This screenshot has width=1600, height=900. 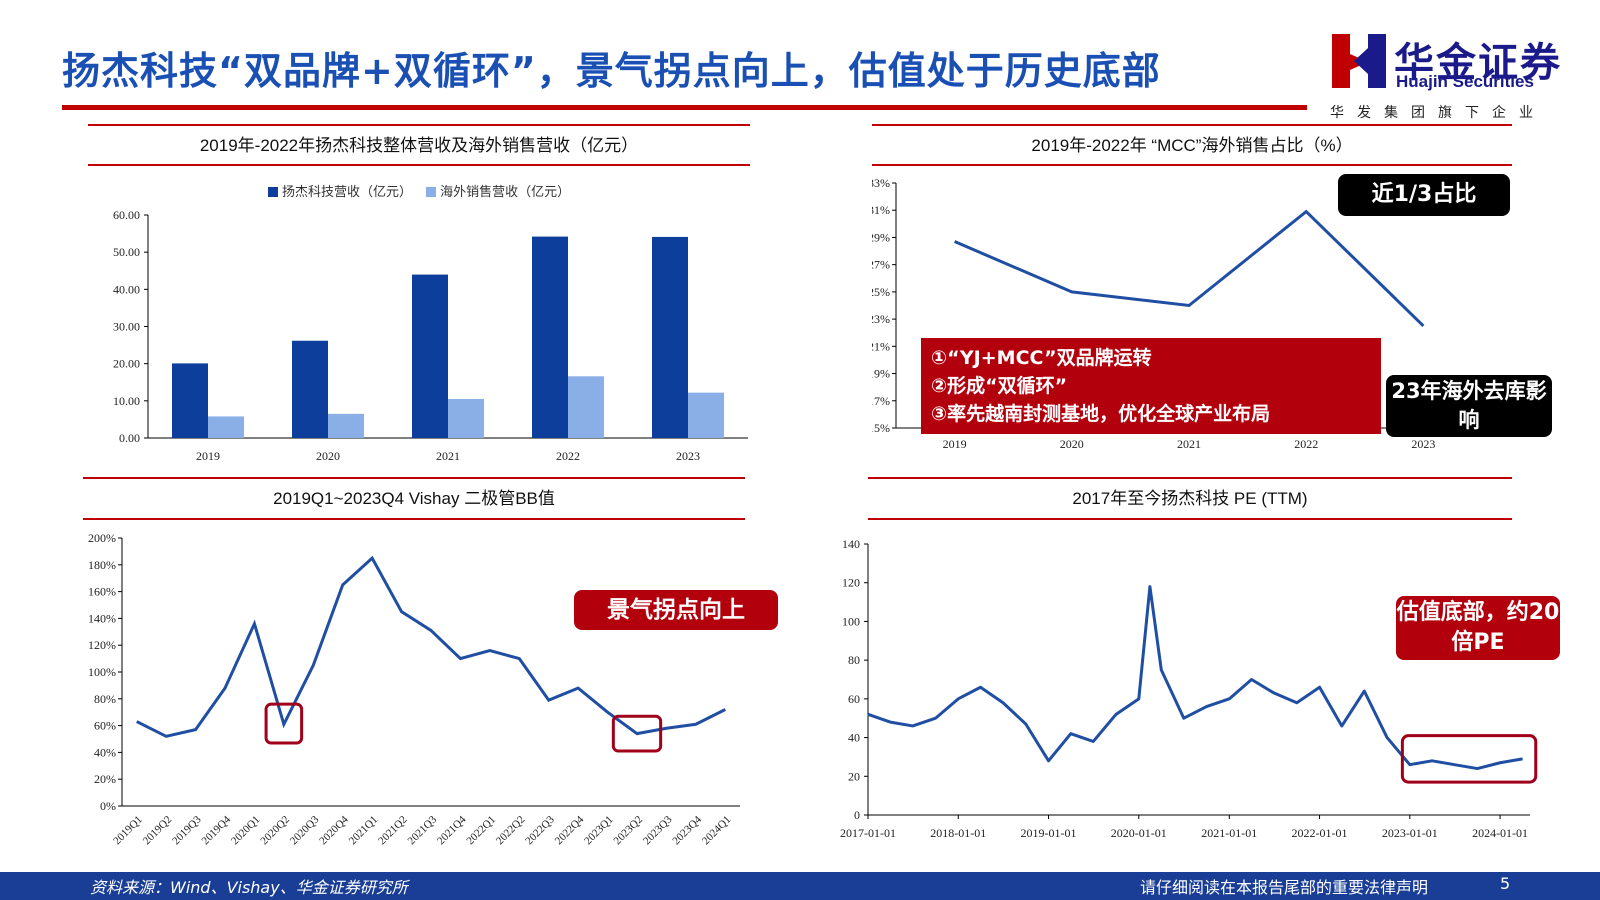 I want to click on logo-subtitle: 华发集团旗下企业, so click(x=1438, y=113).